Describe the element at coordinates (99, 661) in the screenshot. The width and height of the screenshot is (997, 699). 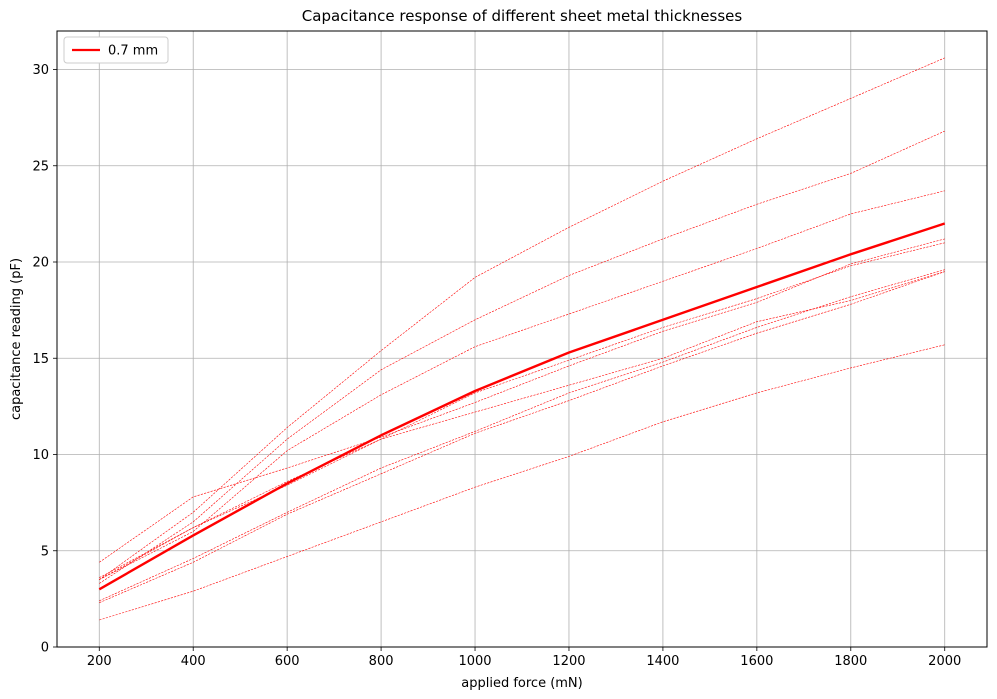
I see `x-tick-label: 200` at that location.